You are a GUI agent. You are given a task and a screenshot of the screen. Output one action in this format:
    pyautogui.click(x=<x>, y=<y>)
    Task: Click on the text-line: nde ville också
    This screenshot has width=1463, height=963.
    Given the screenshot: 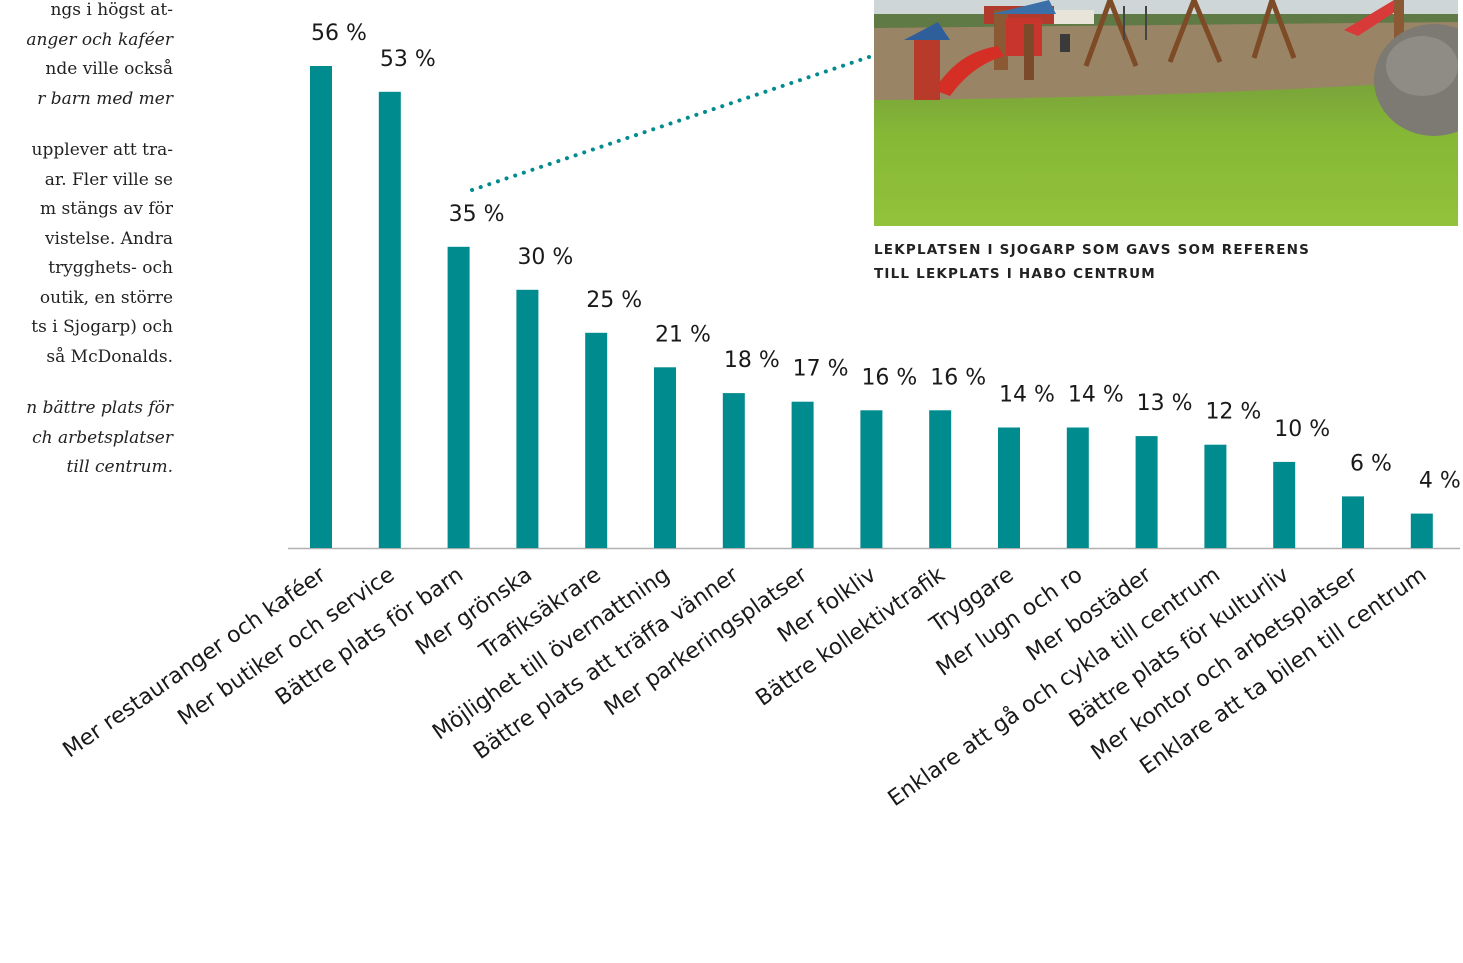 What is the action you would take?
    pyautogui.click(x=109, y=69)
    